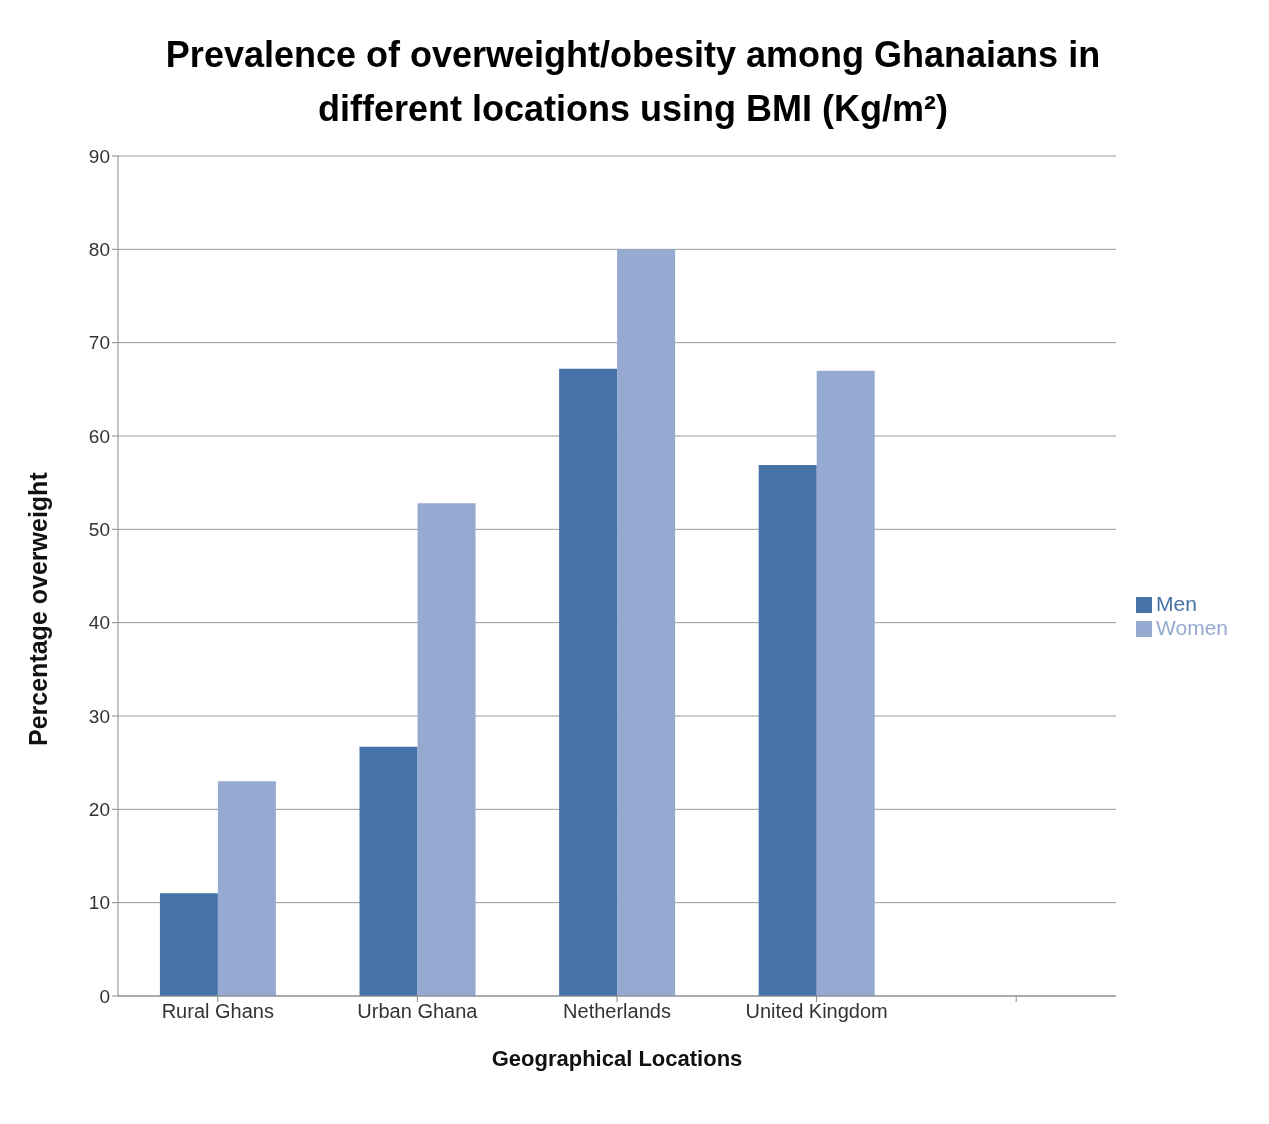 This screenshot has height=1124, width=1269. I want to click on y-axis-title: Percentage overweight, so click(37, 608).